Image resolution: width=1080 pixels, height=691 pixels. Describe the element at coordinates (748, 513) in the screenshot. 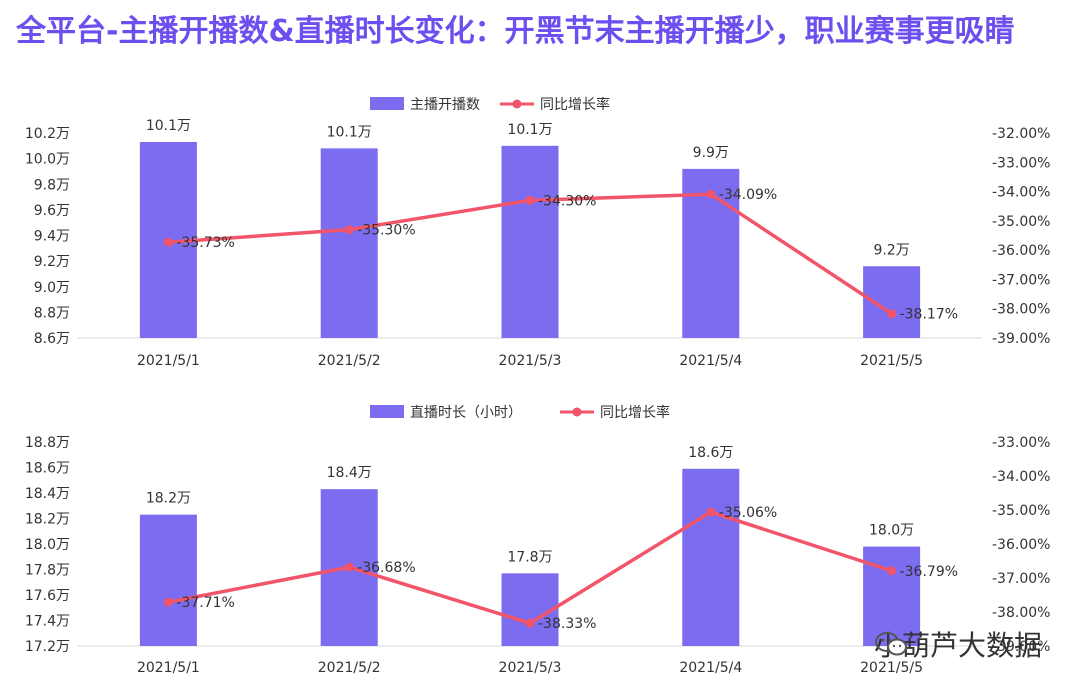

I see `growth-rate-label: -35.06%` at that location.